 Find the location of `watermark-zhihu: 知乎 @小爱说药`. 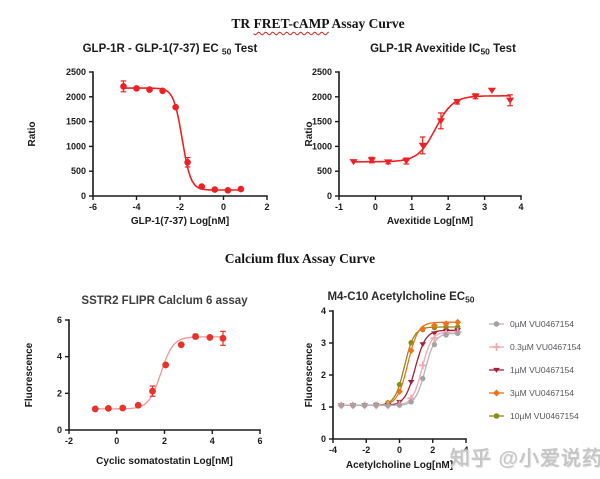

watermark-zhihu: 知乎 @小爱说药 is located at coordinates (525, 459).